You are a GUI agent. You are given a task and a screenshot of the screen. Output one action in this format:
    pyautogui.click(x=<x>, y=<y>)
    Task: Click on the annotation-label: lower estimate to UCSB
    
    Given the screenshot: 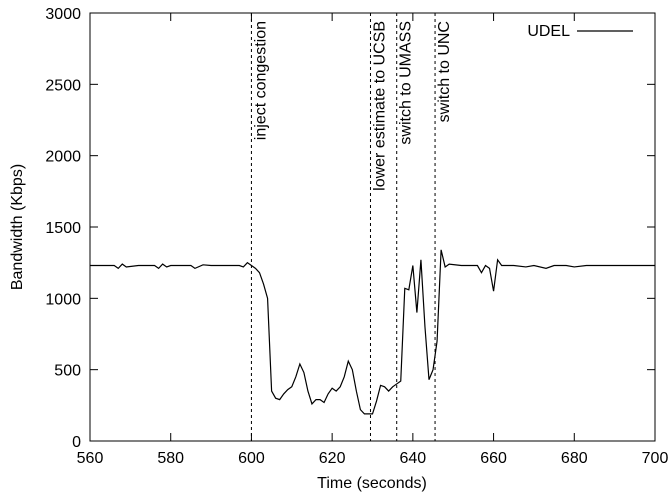 What is the action you would take?
    pyautogui.click(x=379, y=106)
    